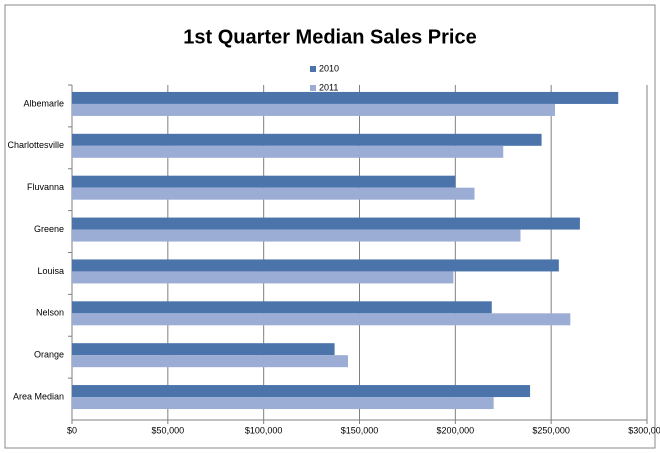 This screenshot has height=453, width=660. I want to click on x-tick-label: $250,000, so click(551, 430).